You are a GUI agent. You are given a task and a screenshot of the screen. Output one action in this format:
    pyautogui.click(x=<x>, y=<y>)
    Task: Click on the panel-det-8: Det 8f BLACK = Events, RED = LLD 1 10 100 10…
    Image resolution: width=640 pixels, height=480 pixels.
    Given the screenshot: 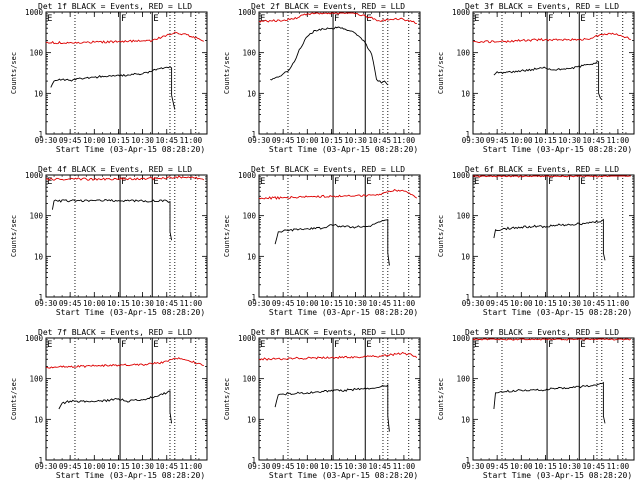 What is the action you would take?
    pyautogui.click(x=322, y=404)
    